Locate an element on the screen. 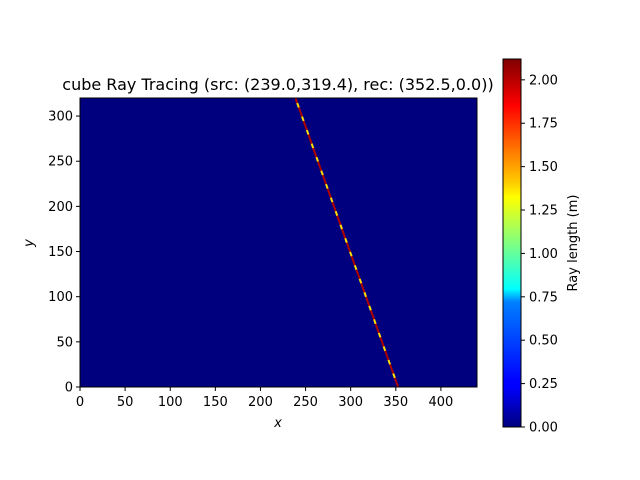 The width and height of the screenshot is (640, 480). x-axis-ticks: 0 50 100 150 200 250 300 350 400 is located at coordinates (264, 398).